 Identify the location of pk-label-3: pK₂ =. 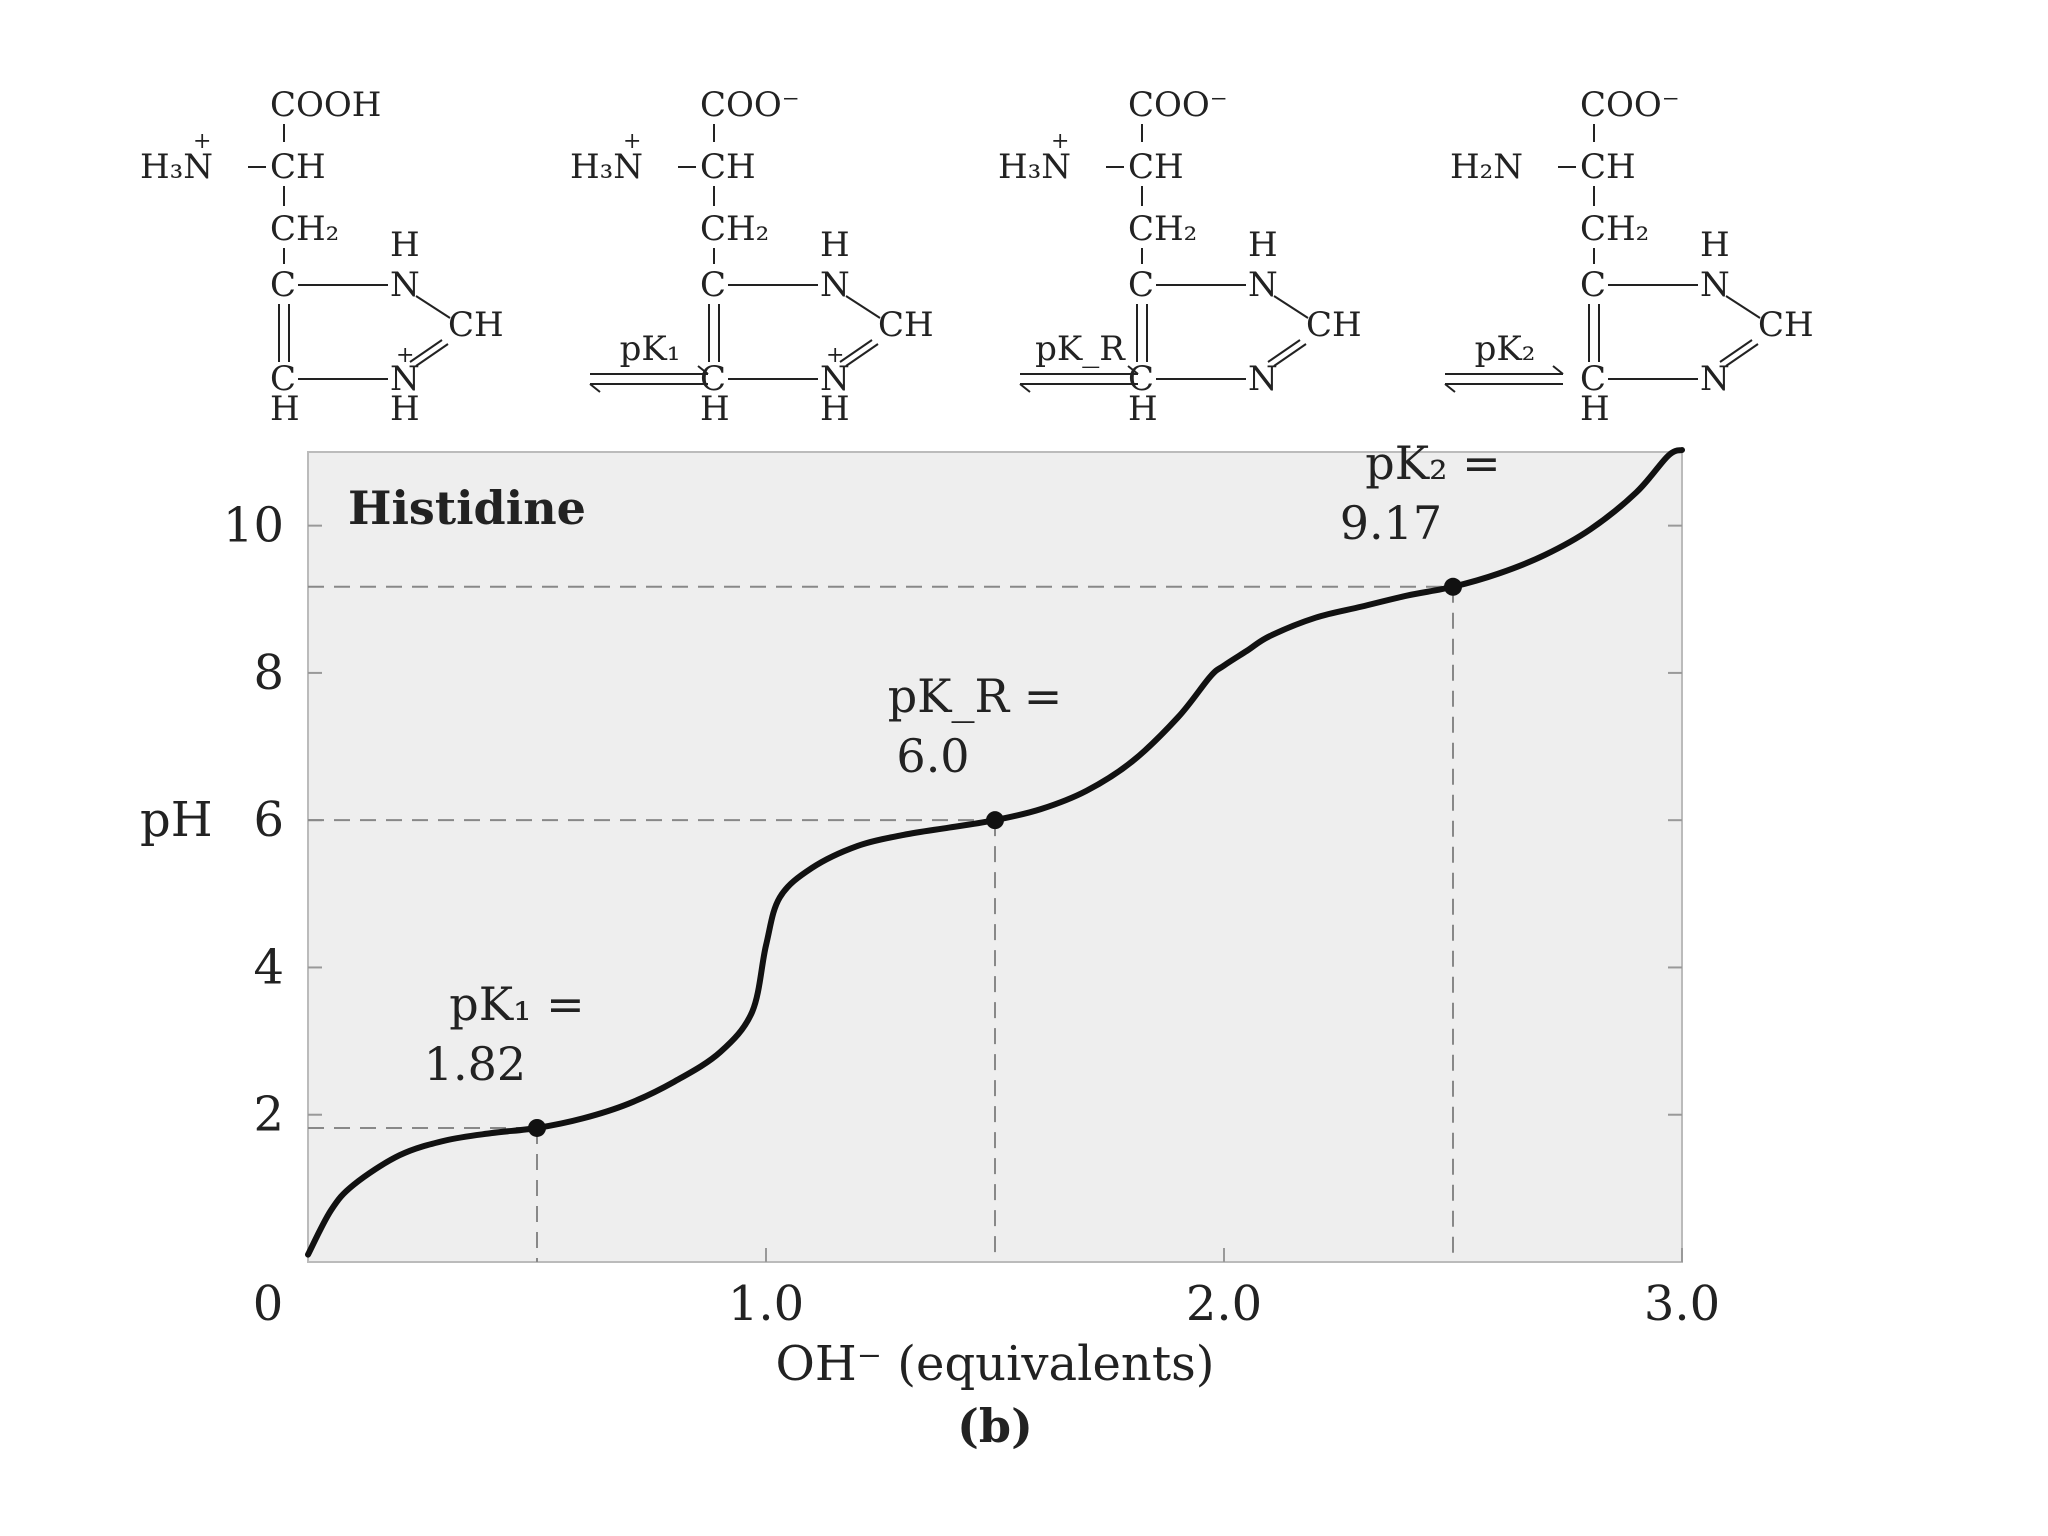
(1432, 463).